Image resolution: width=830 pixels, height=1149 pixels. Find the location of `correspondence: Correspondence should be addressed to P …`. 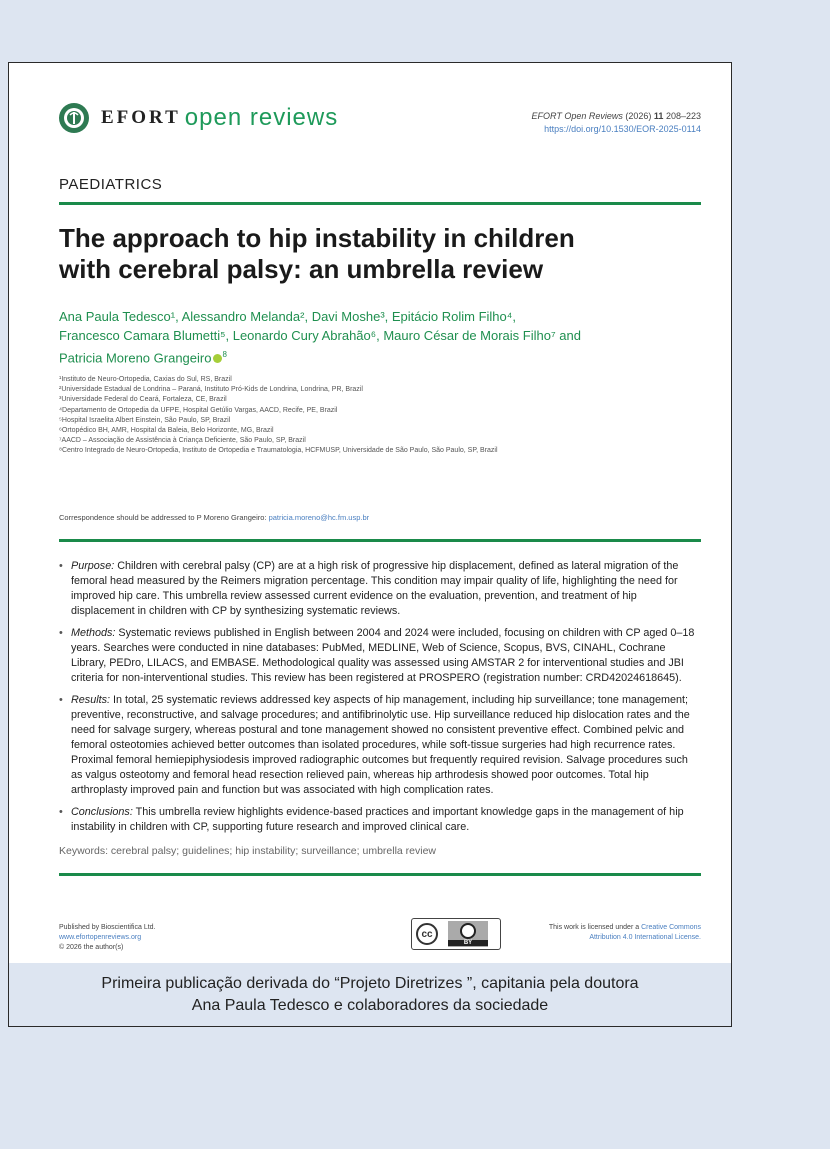

correspondence: Correspondence should be addressed to P … is located at coordinates (214, 517).